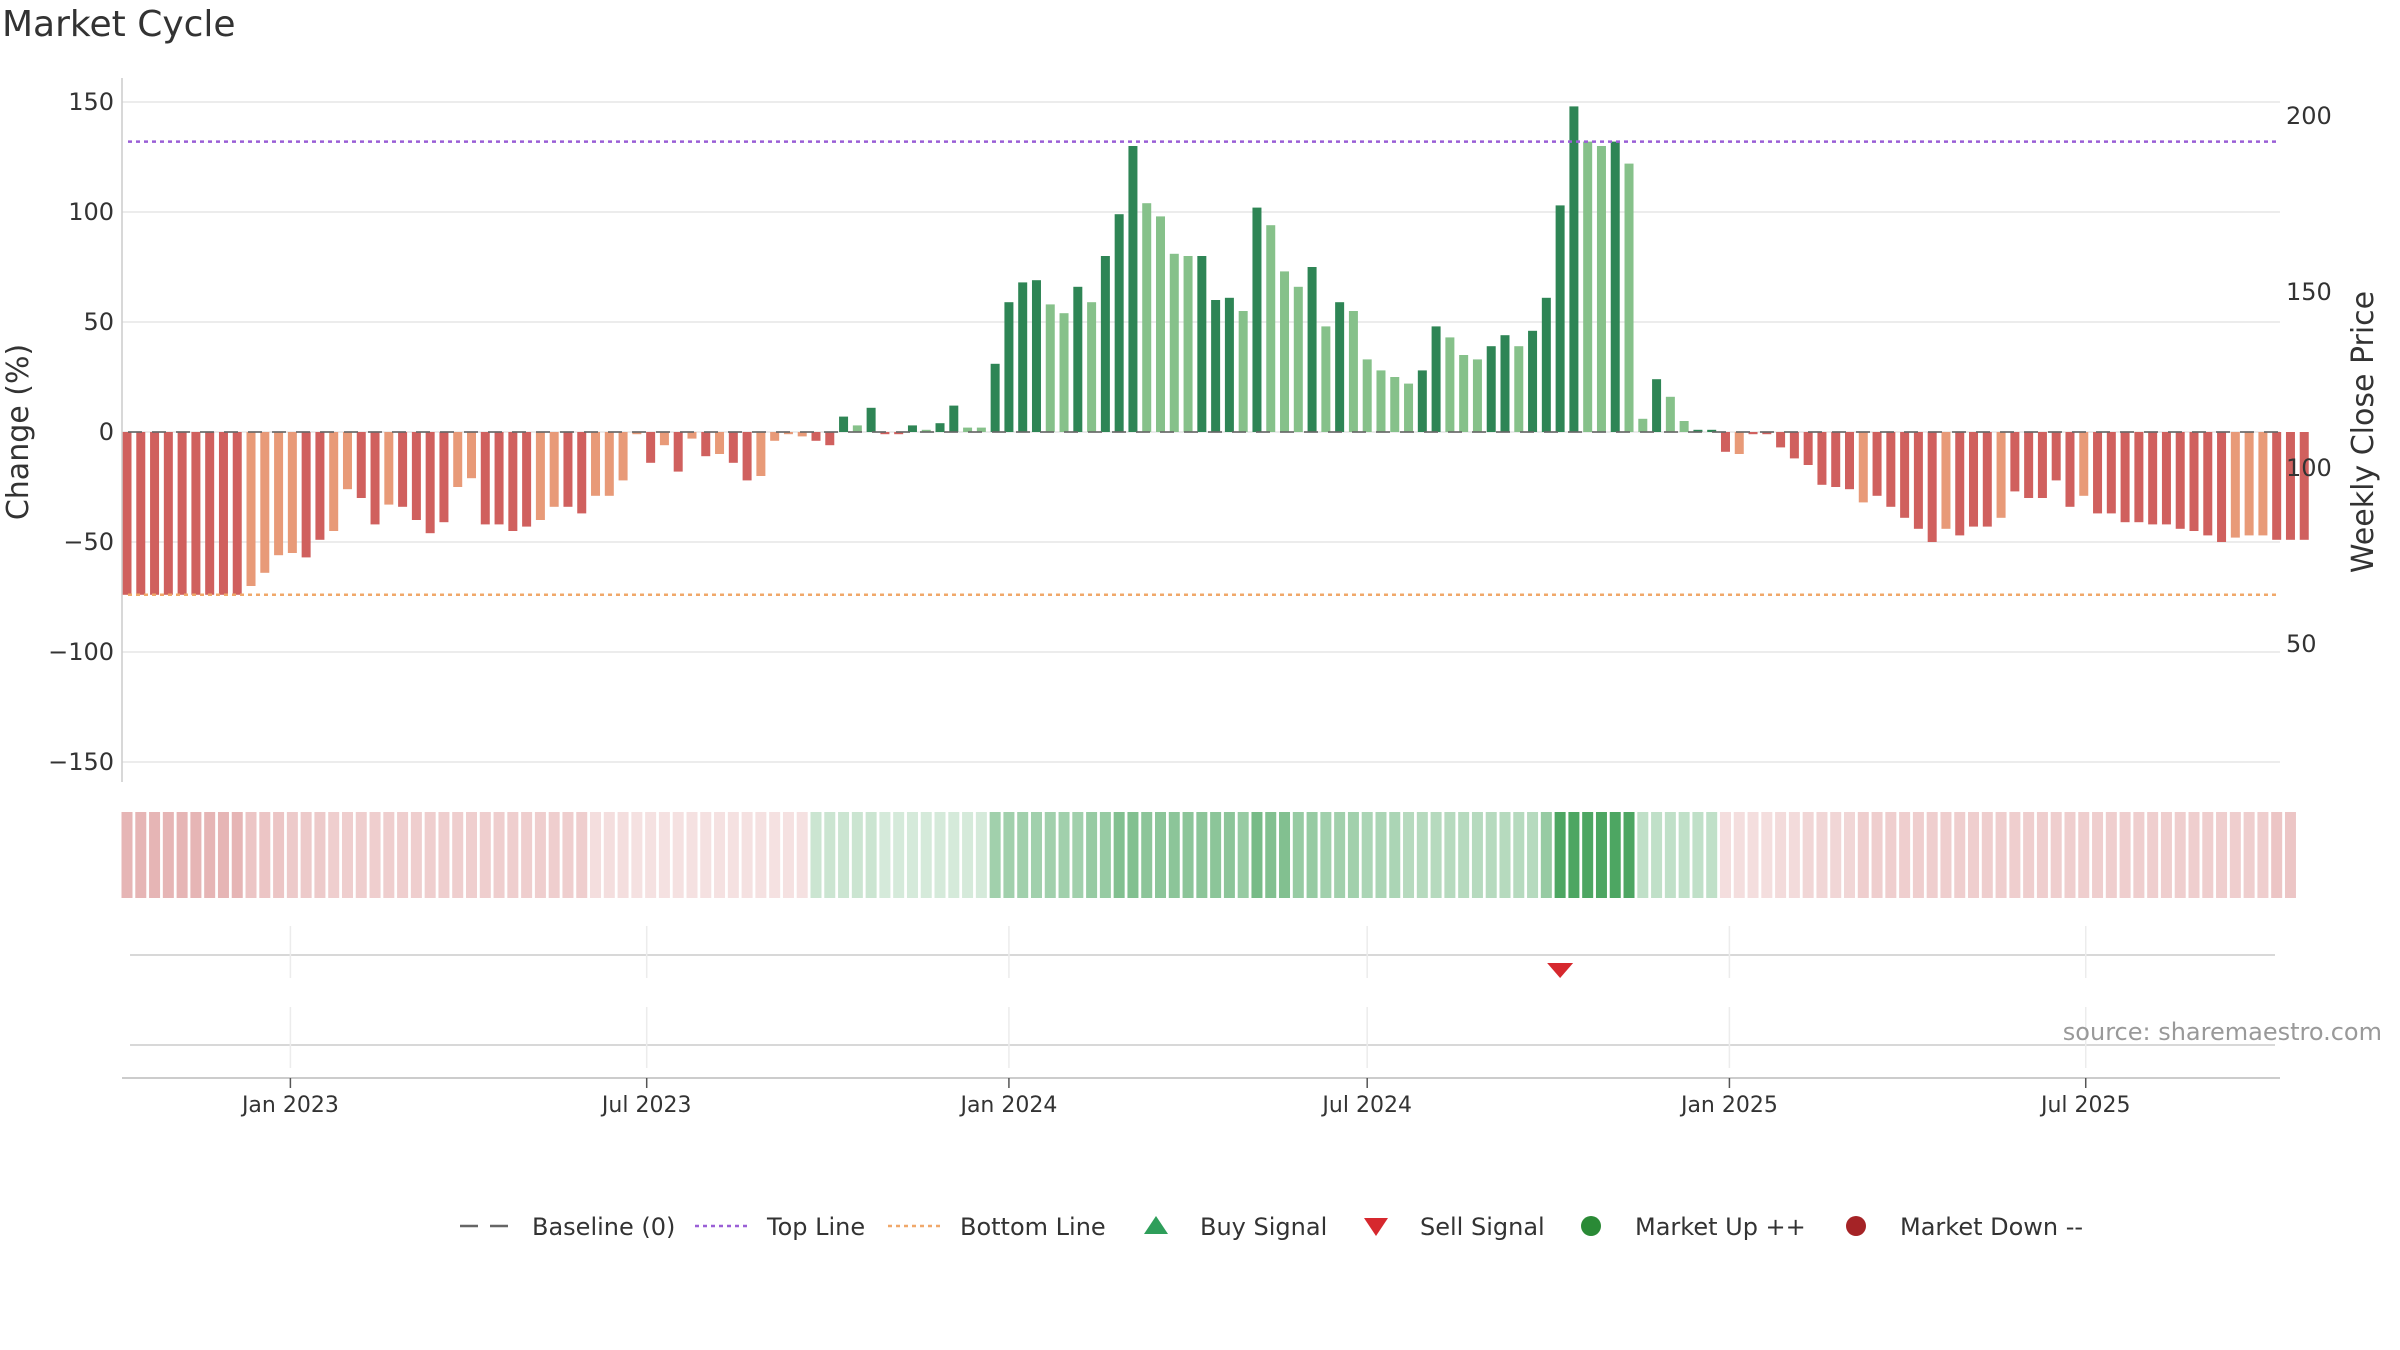 The image size is (2400, 1350). I want to click on y2-tick-label: 150, so click(2309, 292).